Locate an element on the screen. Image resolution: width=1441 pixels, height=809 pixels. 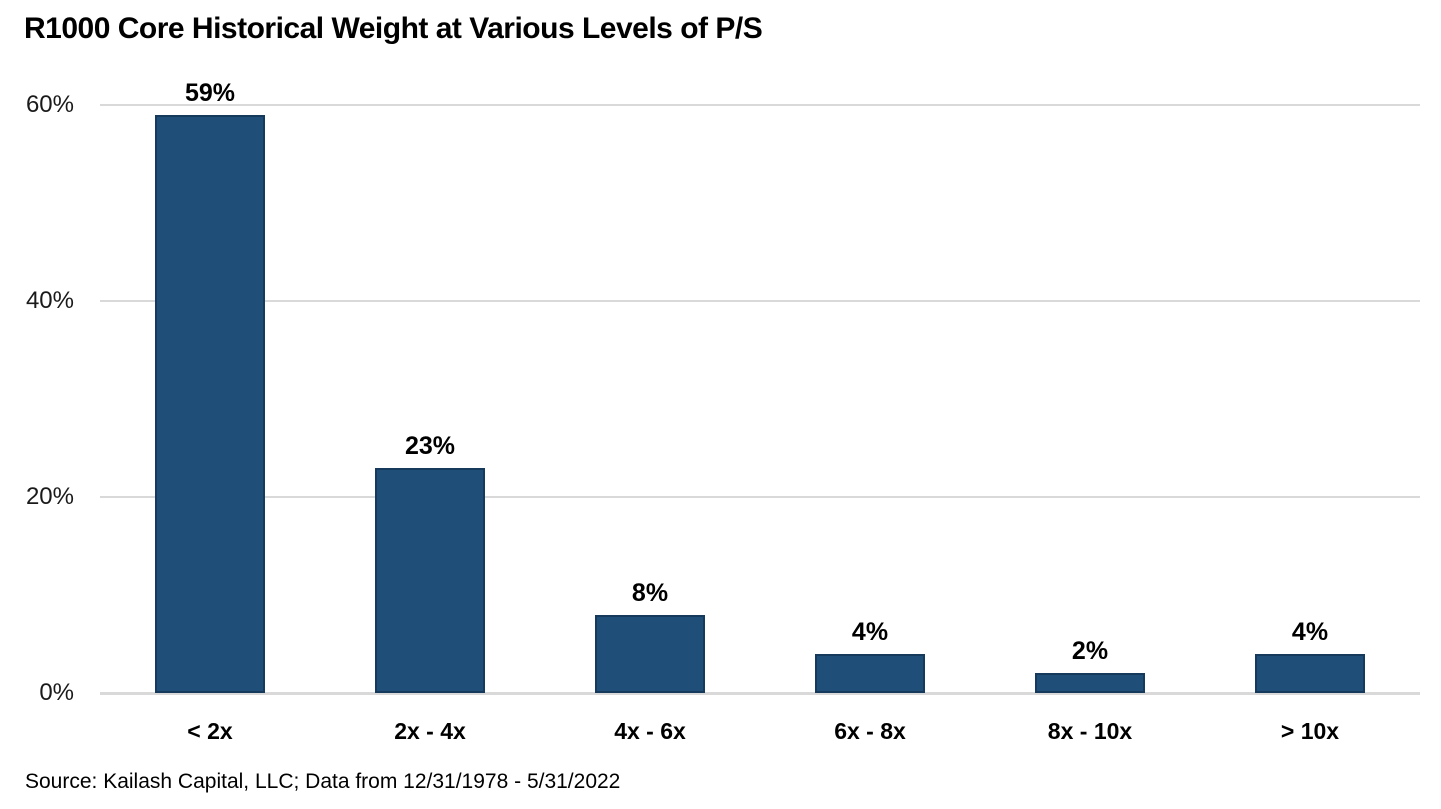
bar-group-6: 4% > 10x is located at coordinates (1310, 424).